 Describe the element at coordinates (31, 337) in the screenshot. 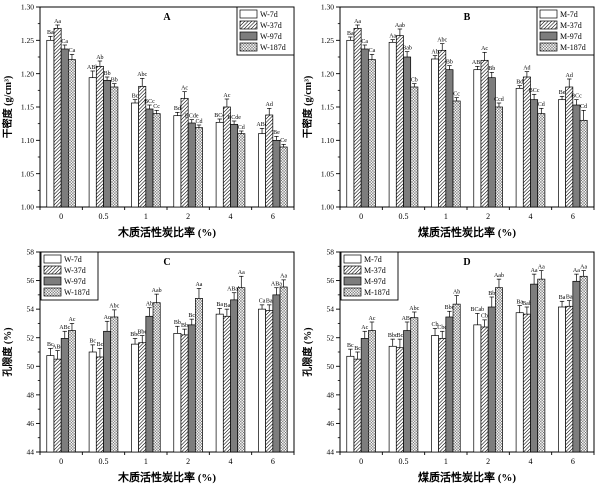

I see `y-tick-label: 52` at that location.